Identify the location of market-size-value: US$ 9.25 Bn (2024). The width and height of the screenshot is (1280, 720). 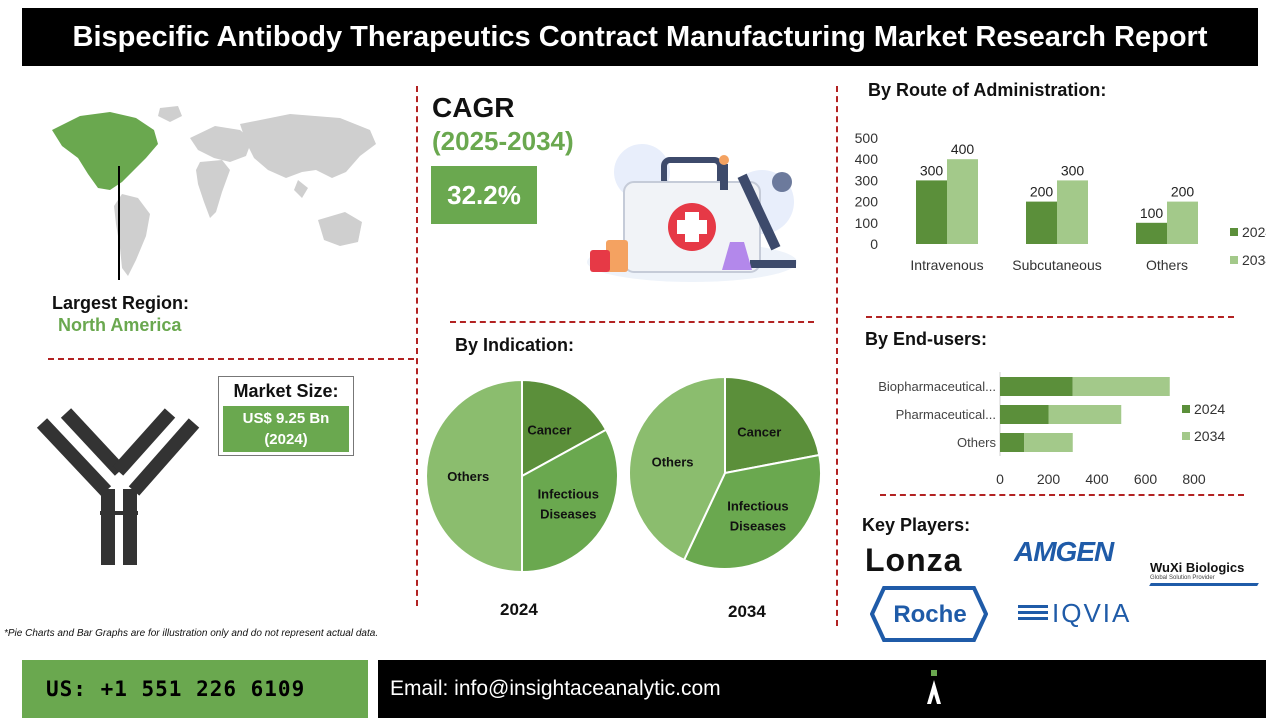
(286, 429).